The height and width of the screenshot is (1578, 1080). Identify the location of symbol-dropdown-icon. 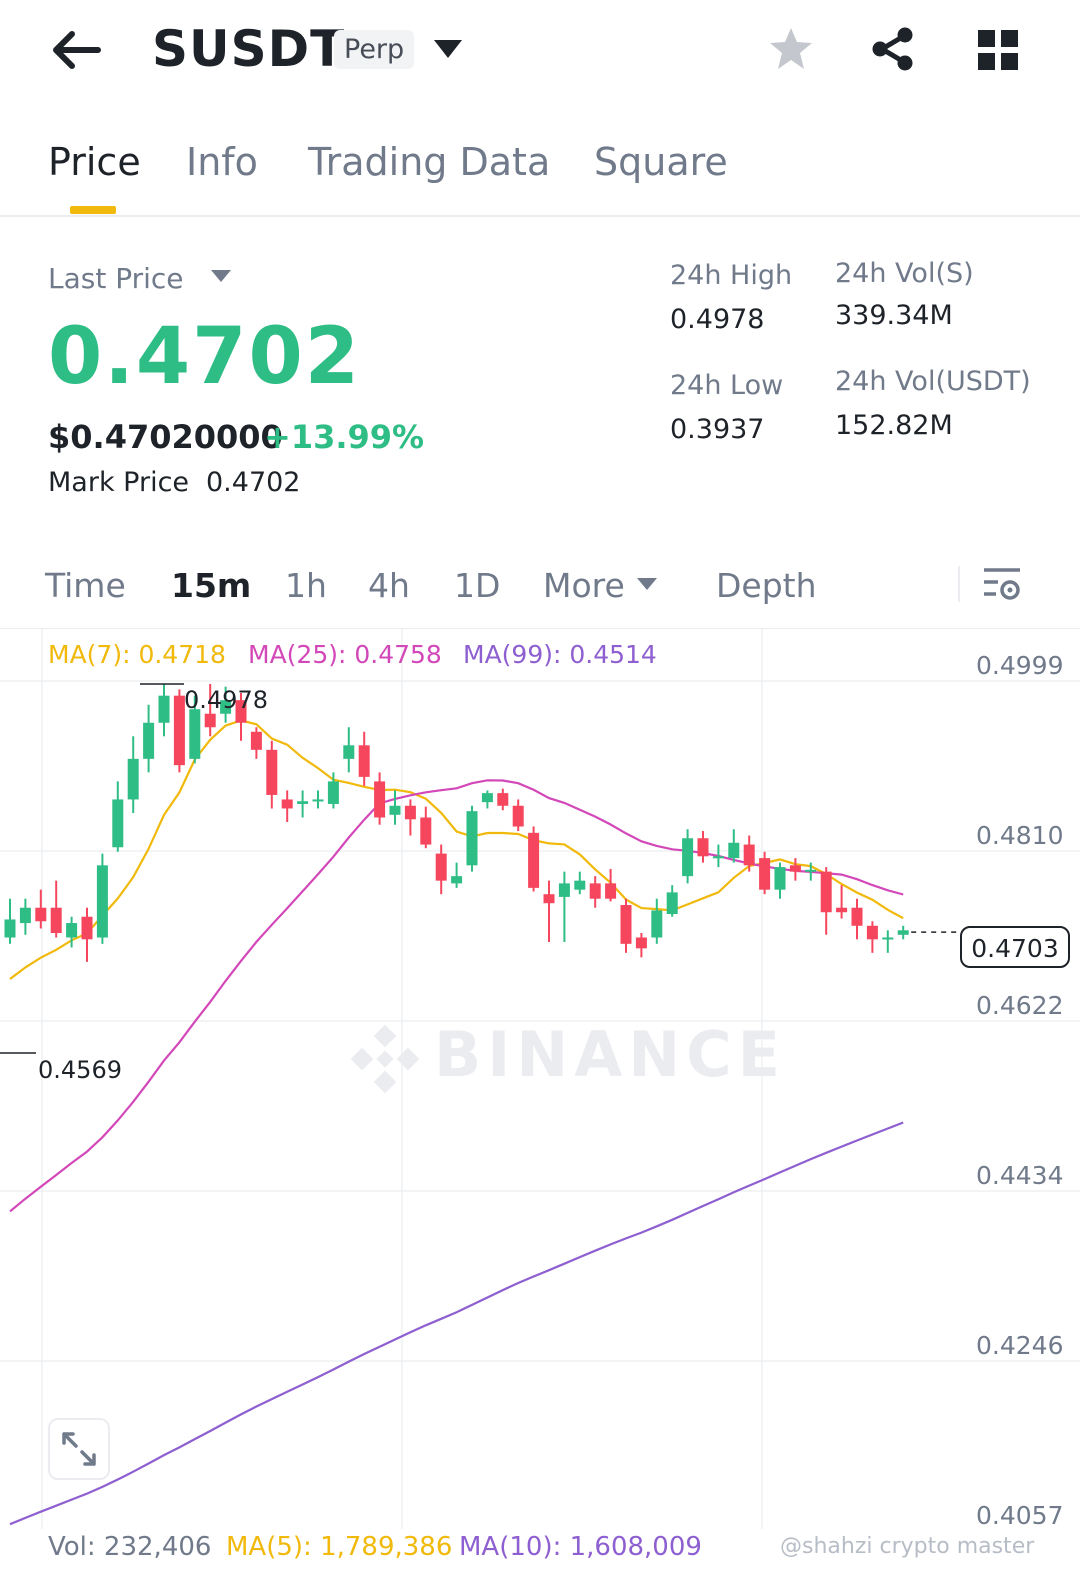
(448, 49).